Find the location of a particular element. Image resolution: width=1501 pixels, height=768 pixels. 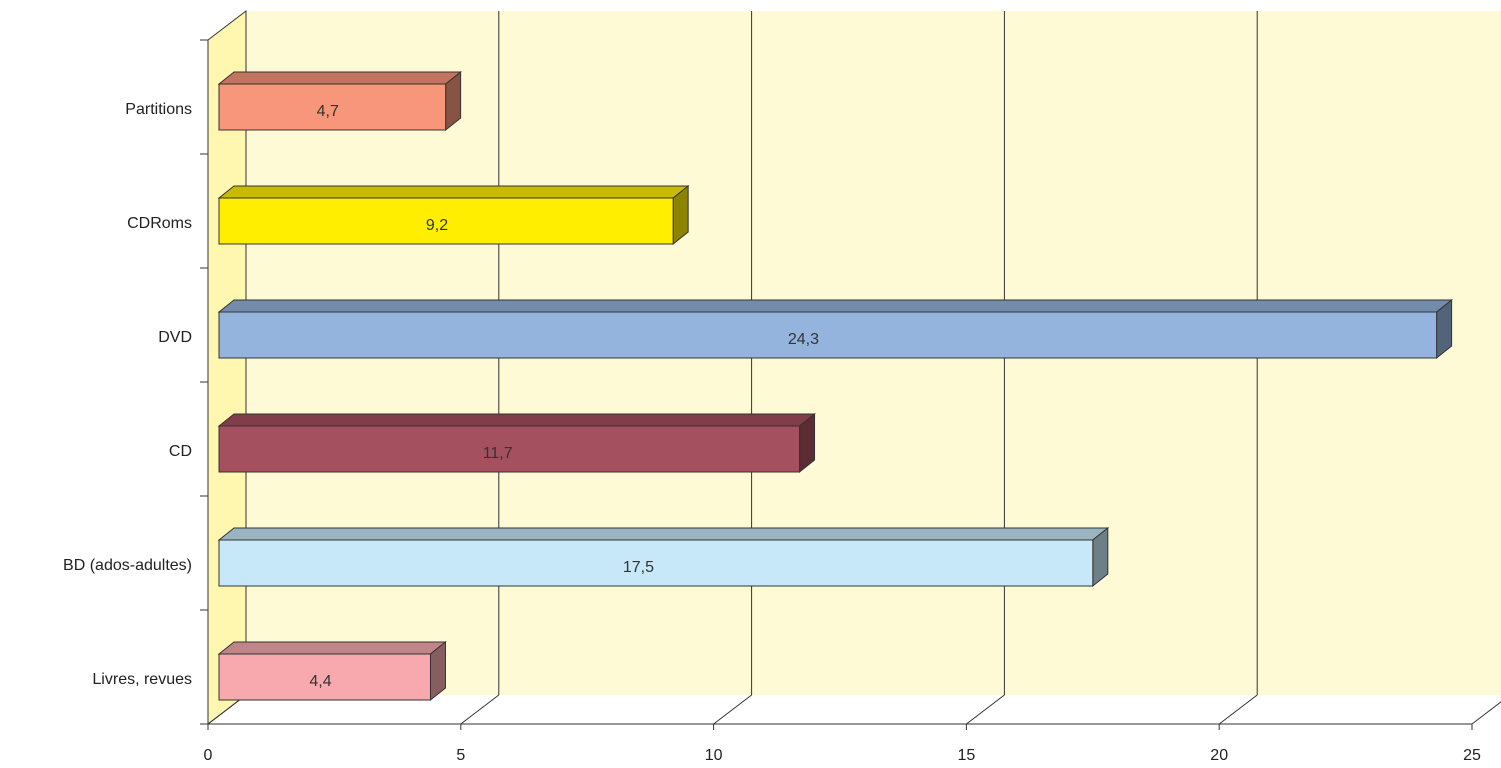

x-tick-label: 0 is located at coordinates (208, 755).